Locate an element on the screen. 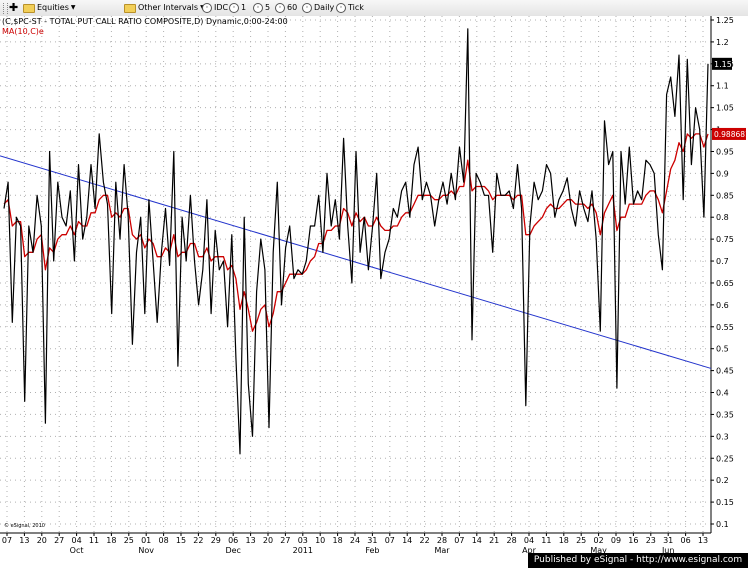 This screenshot has height=568, width=748. x-tick-label: 01 is located at coordinates (146, 540).